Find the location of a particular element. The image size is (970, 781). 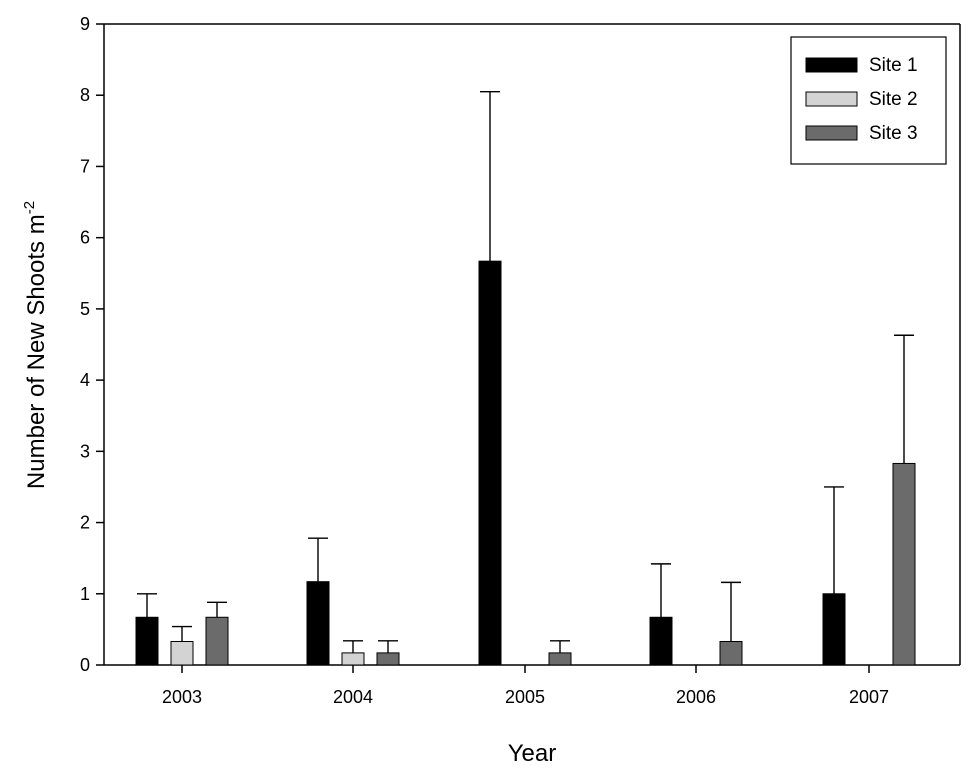

y-axis-title: Number of New Shoots m-2 is located at coordinates (35, 345).